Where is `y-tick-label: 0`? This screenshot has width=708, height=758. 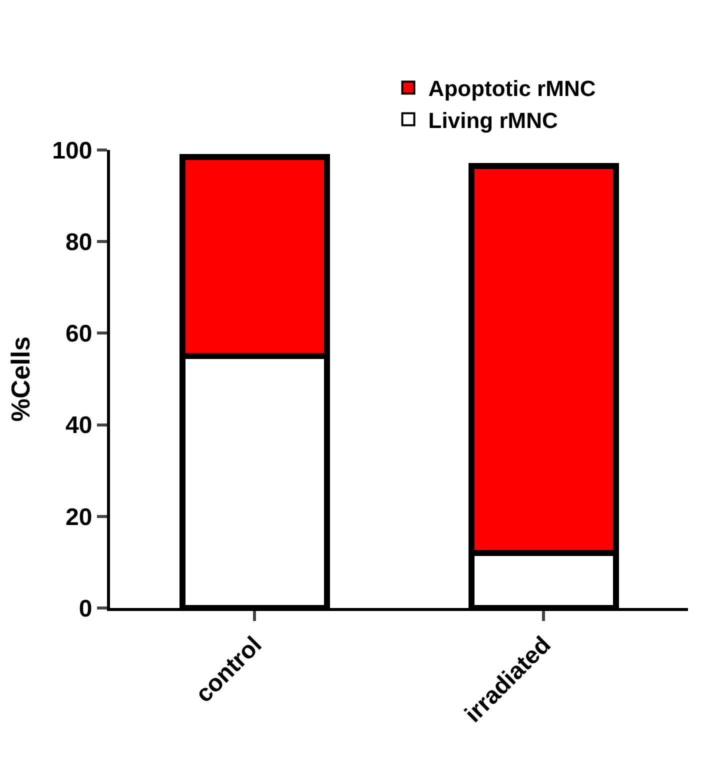
y-tick-label: 0 is located at coordinates (85, 608).